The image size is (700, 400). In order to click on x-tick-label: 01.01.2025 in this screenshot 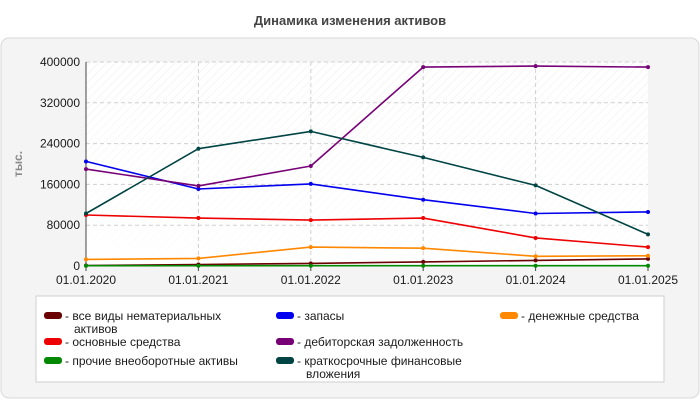, I will do `click(648, 280)`.